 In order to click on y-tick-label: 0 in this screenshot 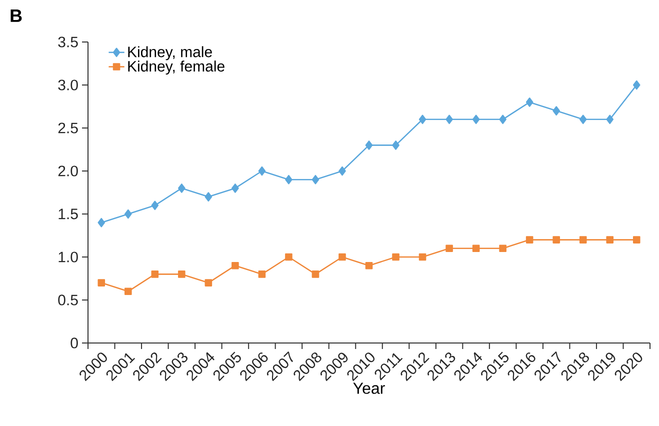, I will do `click(74, 343)`.